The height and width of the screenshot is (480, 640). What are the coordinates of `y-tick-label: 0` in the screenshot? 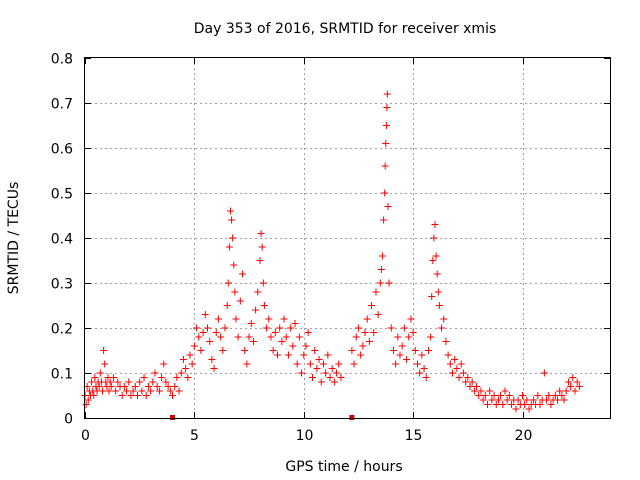 It's located at (68, 420).